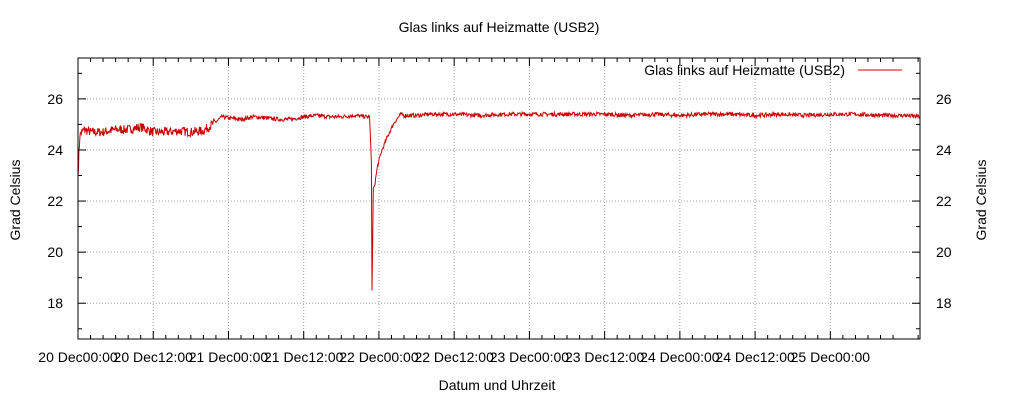  I want to click on x-tick-label: 20 Dec12:00, so click(154, 357).